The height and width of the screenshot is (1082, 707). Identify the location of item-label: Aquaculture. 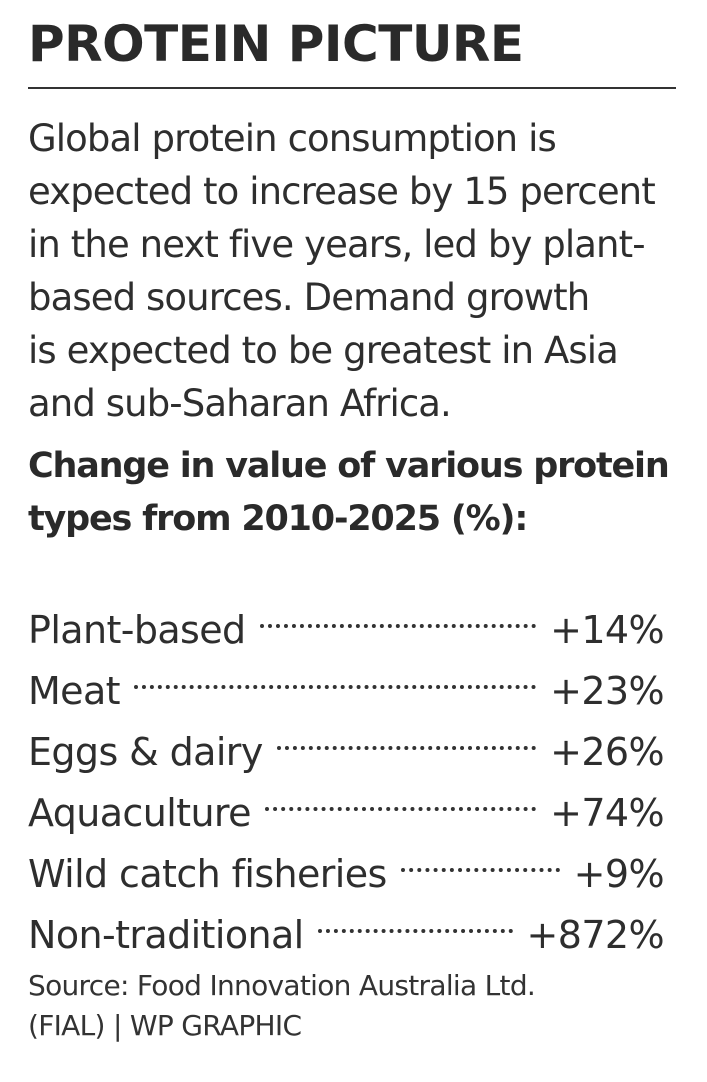
(140, 813).